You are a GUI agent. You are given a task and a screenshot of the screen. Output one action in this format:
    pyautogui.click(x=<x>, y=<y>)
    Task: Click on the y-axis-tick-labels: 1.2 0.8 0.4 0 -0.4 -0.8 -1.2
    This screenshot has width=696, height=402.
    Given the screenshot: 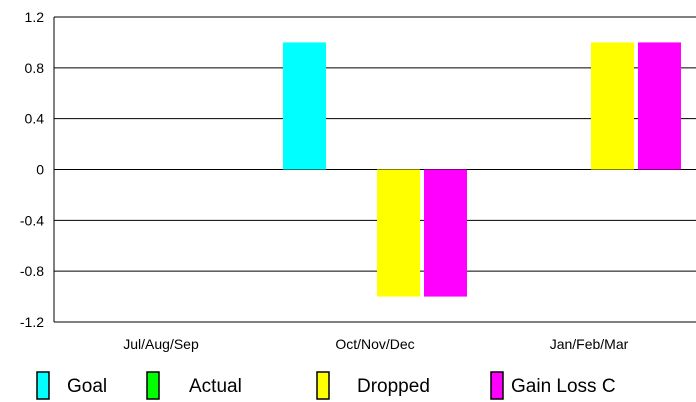 What is the action you would take?
    pyautogui.click(x=32, y=169)
    